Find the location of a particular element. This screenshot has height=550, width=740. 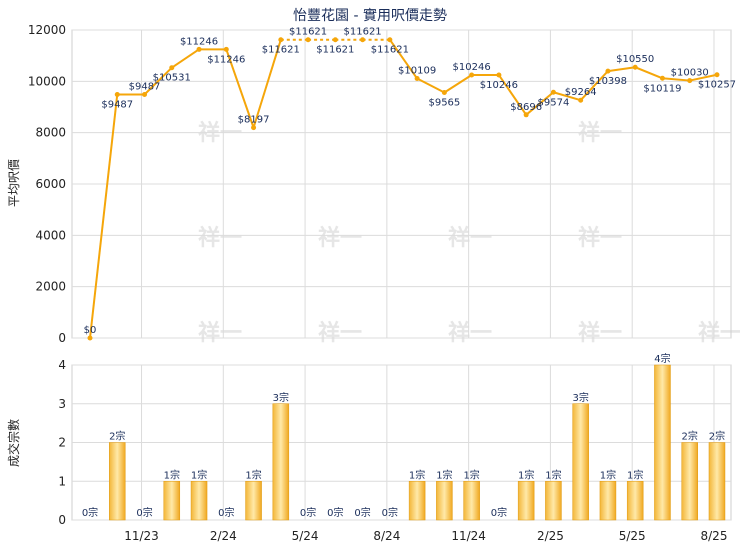

price-y-tick-label: 6000 is located at coordinates (50, 184).